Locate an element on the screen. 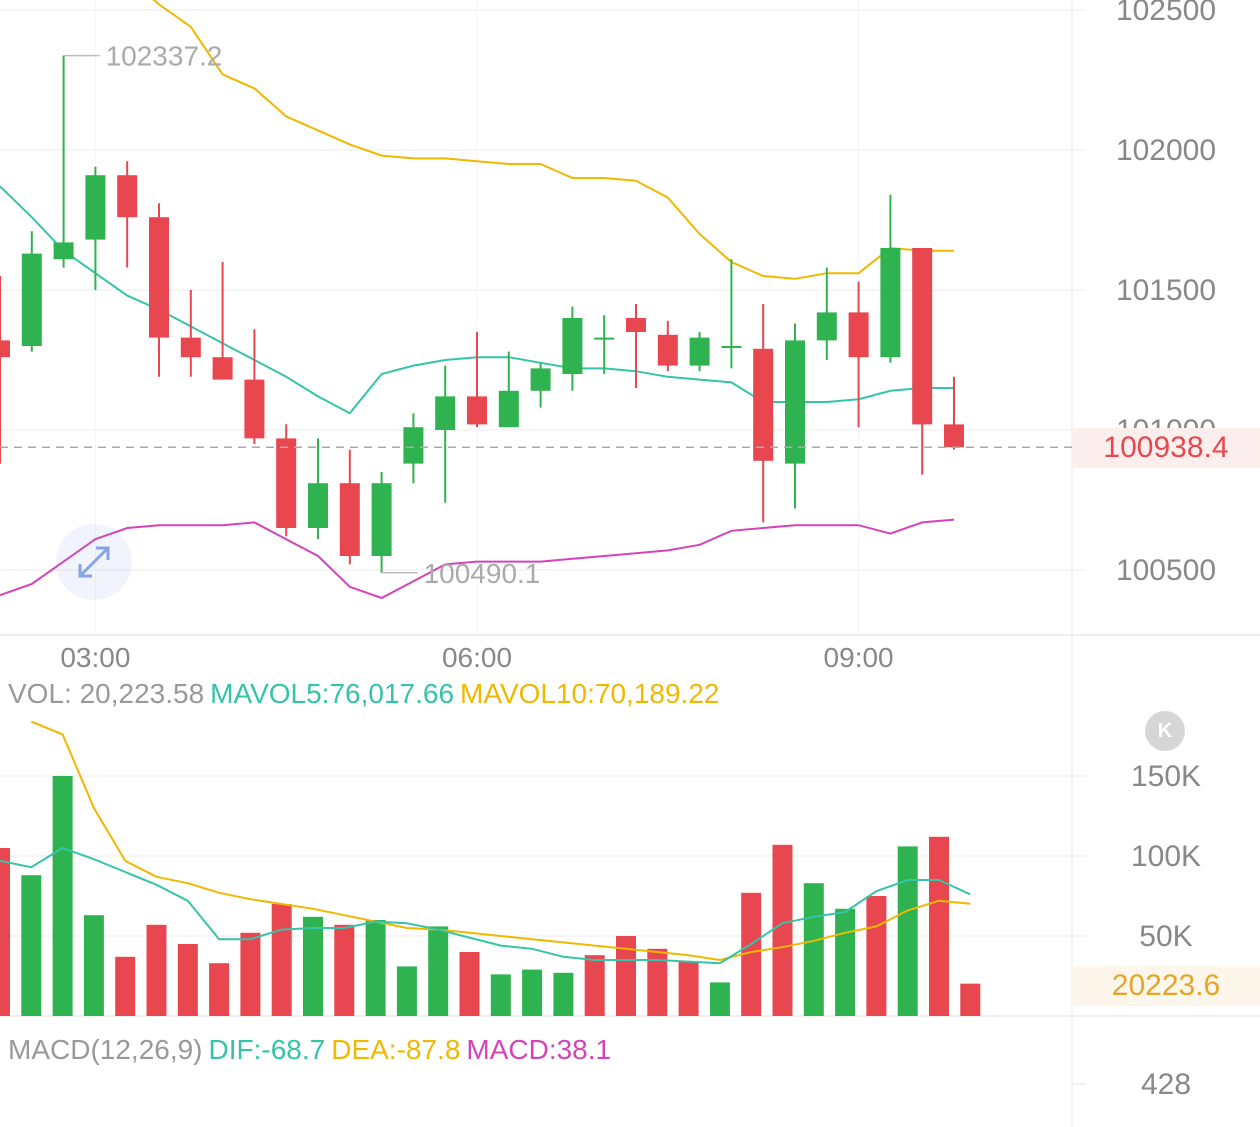  mavol5-value: MAVOL5:76,017.66 is located at coordinates (332, 693).